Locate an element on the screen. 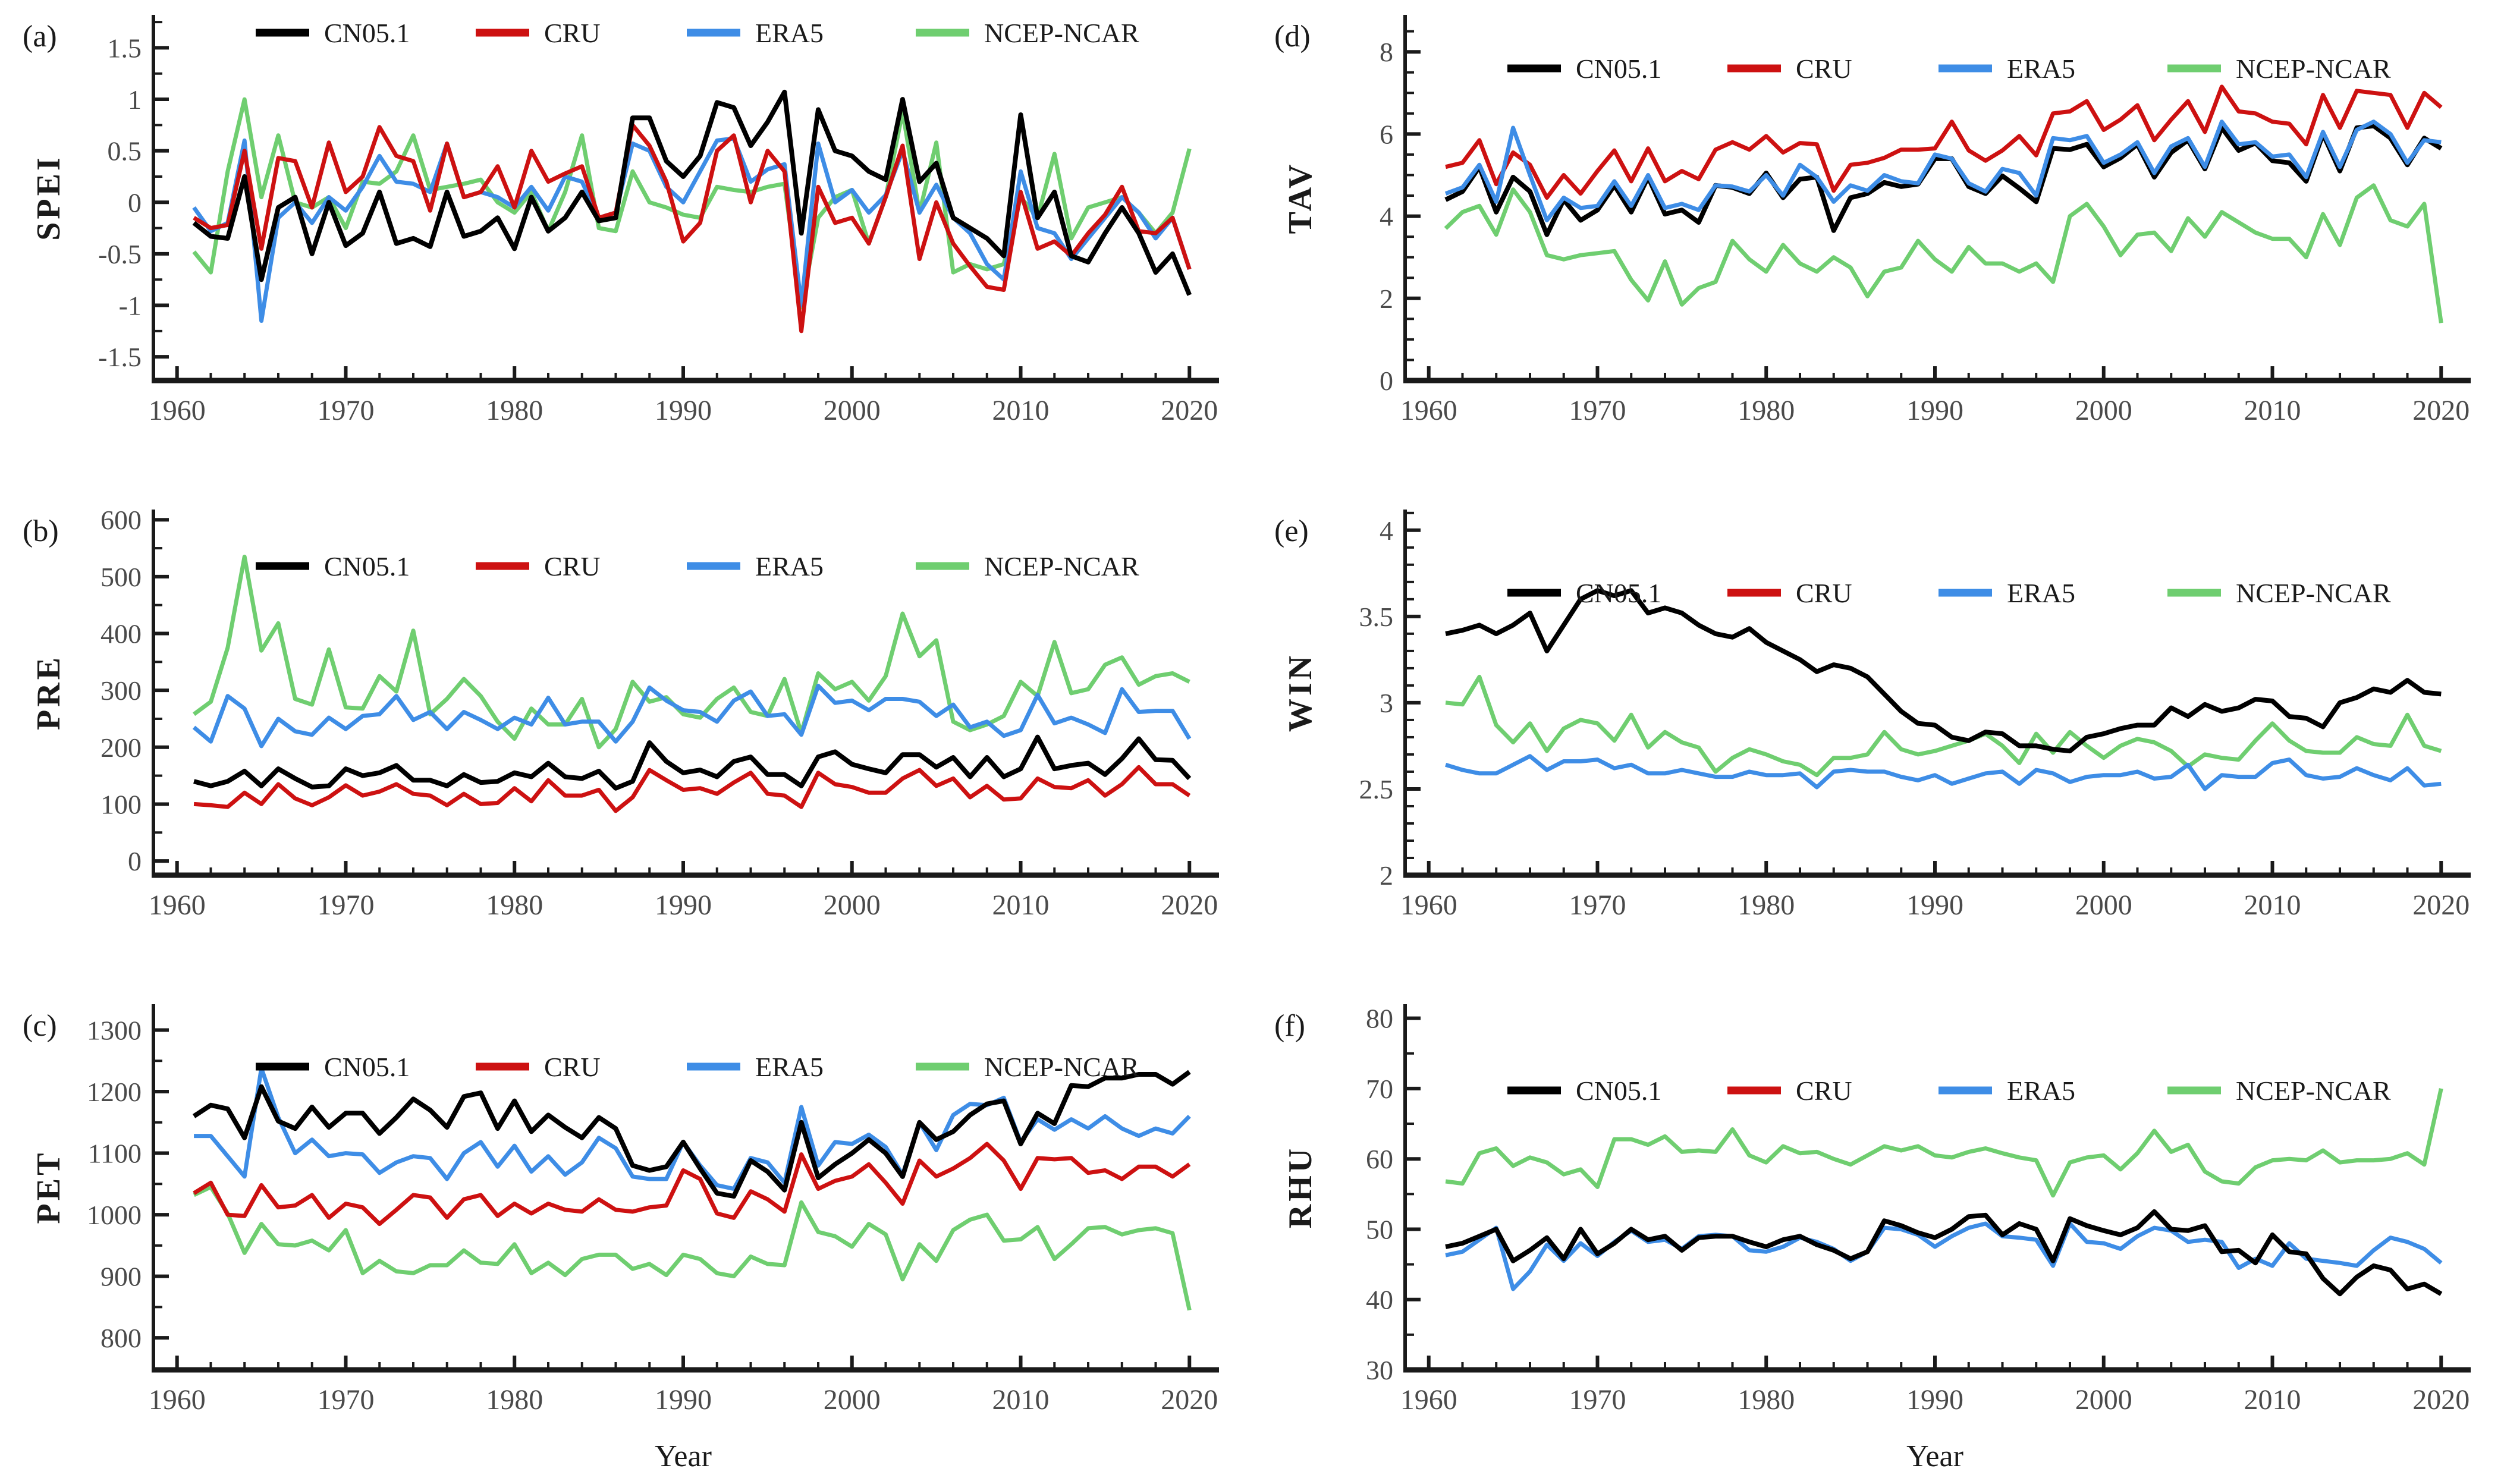  y-tick-label: 30 is located at coordinates (1380, 1370).